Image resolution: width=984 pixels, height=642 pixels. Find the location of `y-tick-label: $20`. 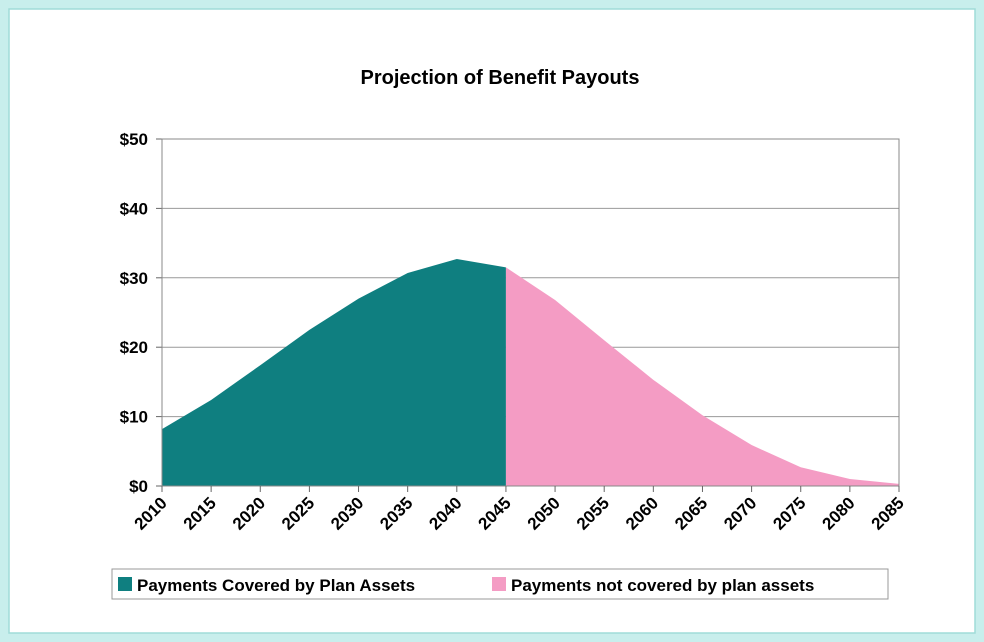

y-tick-label: $20 is located at coordinates (134, 347).